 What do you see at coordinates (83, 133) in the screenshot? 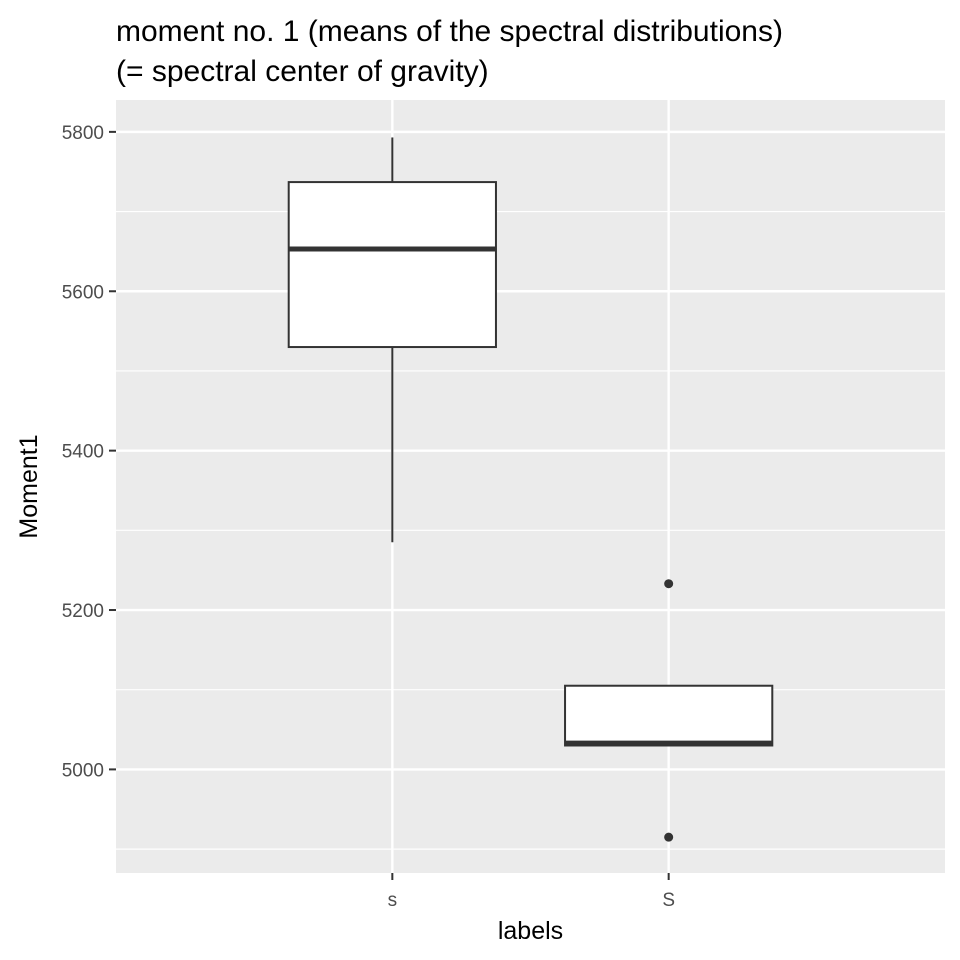
I see `y-tick-label: 5800` at bounding box center [83, 133].